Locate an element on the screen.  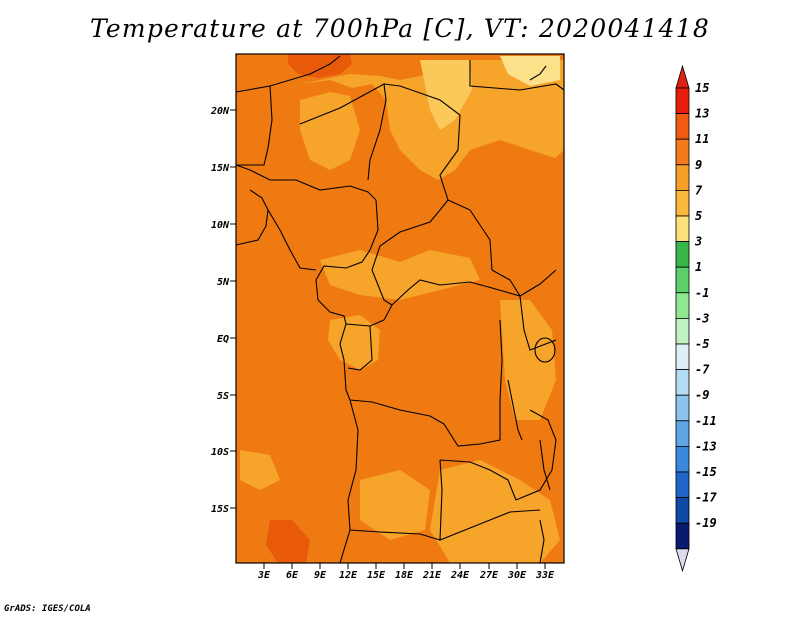
lon-label: 12E is located at coordinates (348, 575).